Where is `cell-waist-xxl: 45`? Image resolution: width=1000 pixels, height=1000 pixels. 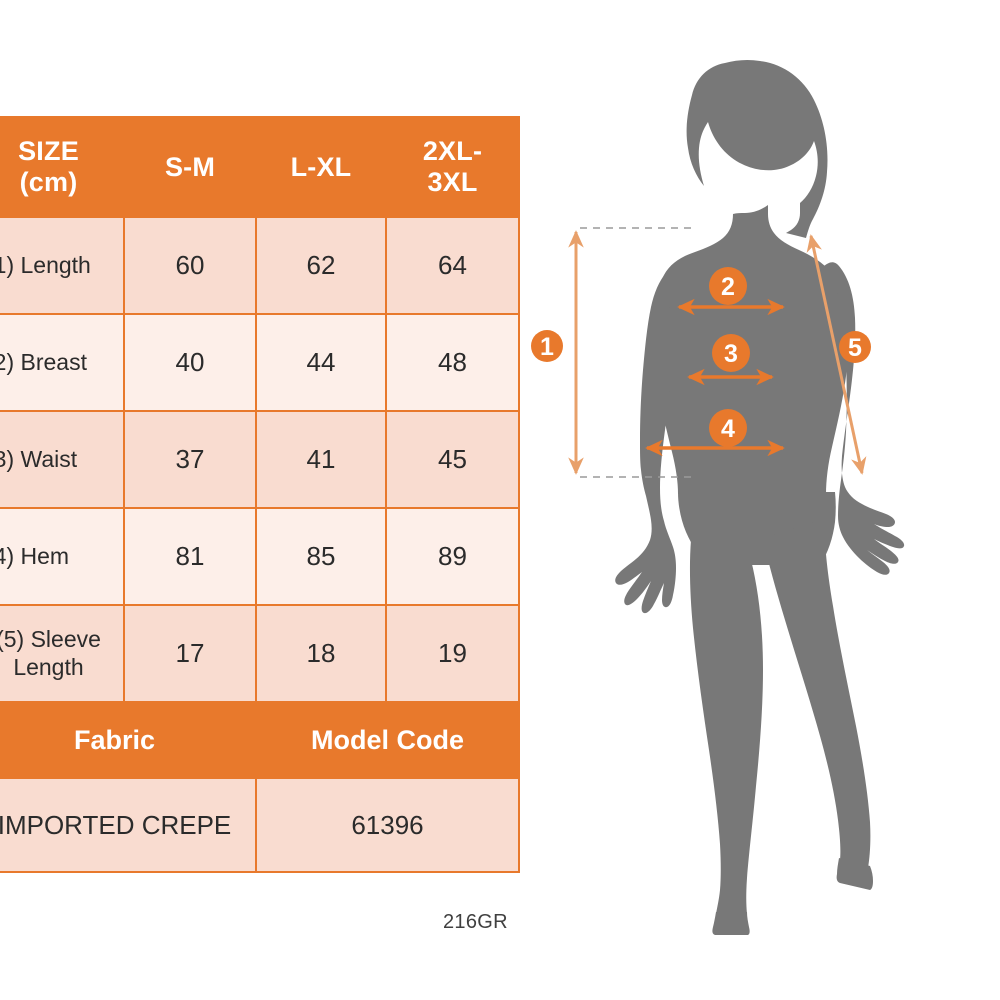 cell-waist-xxl: 45 is located at coordinates (452, 459).